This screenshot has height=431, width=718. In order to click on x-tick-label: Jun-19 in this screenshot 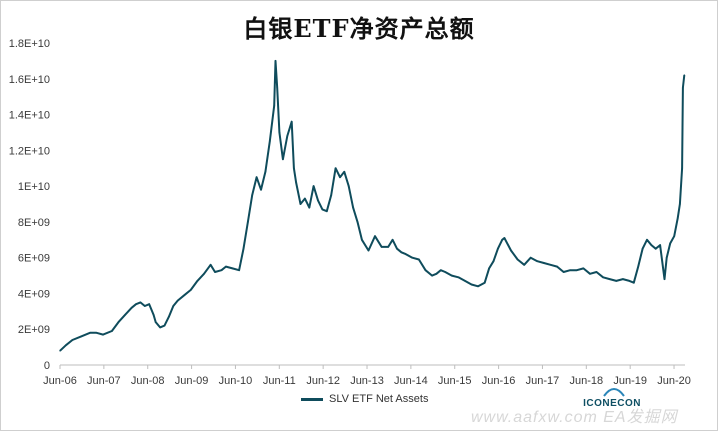, I will do `click(630, 381)`.